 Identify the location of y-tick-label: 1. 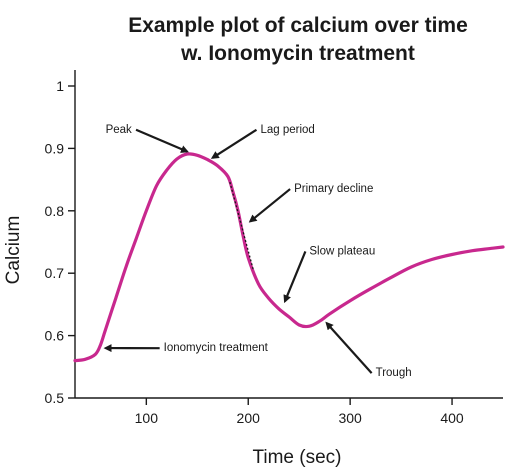
(60, 86).